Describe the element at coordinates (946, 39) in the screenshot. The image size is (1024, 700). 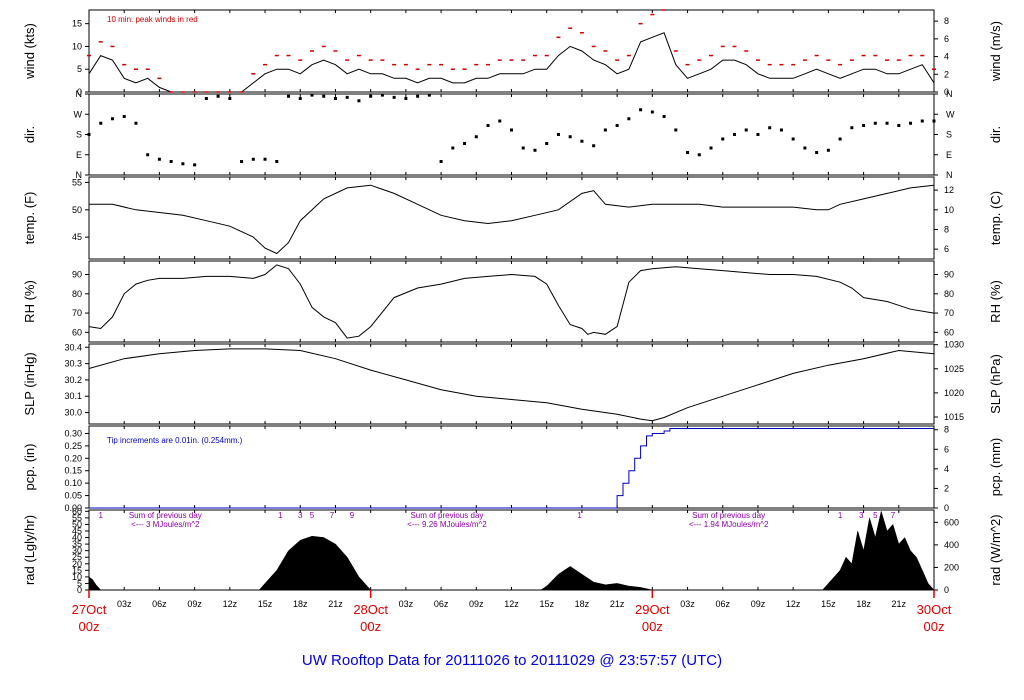
I see `y-tick-label-right: 6` at that location.